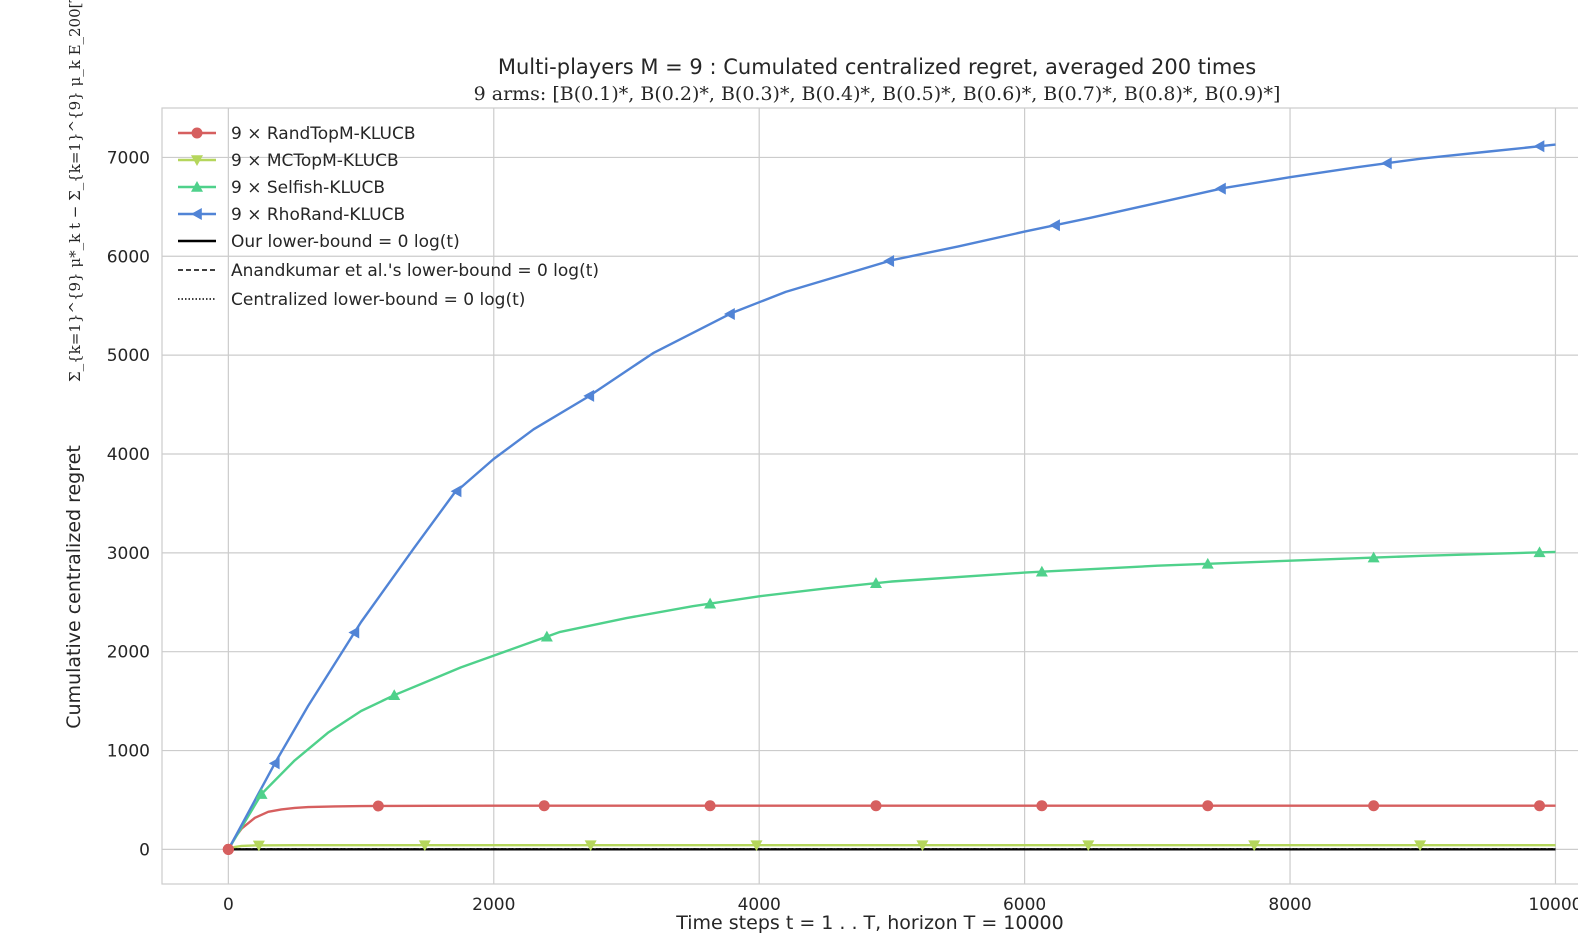  What do you see at coordinates (378, 300) in the screenshot?
I see `legend-label-6: Centralized lower-bound = 0 log(t)` at bounding box center [378, 300].